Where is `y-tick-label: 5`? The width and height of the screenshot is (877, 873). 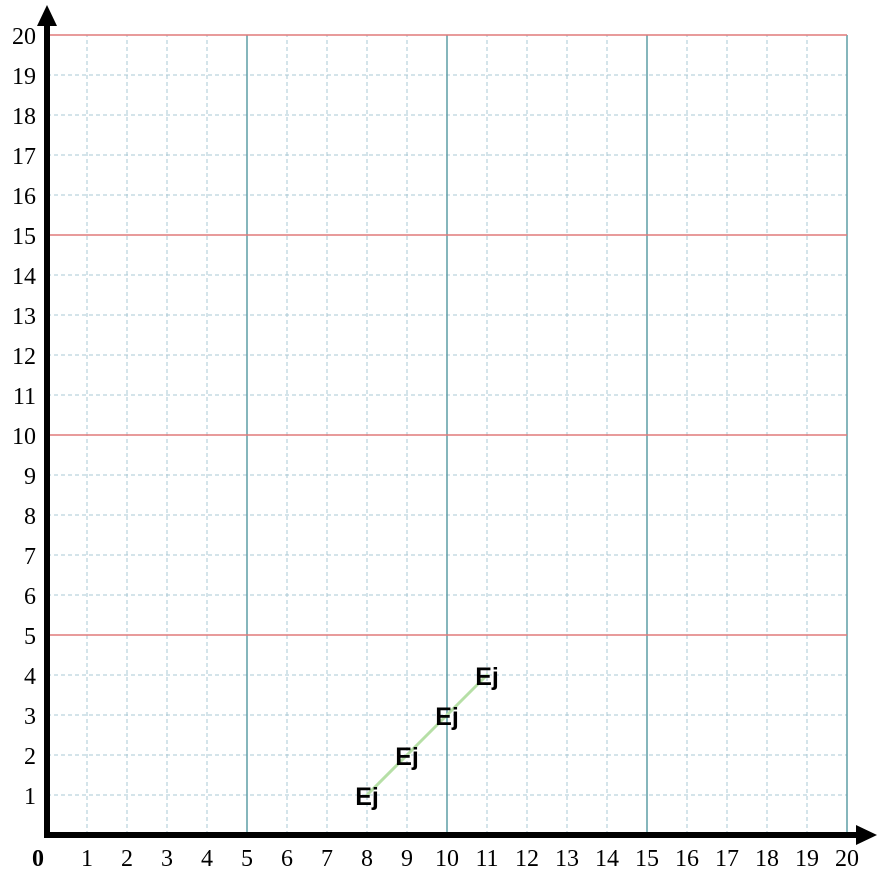 y-tick-label: 5 is located at coordinates (30, 637).